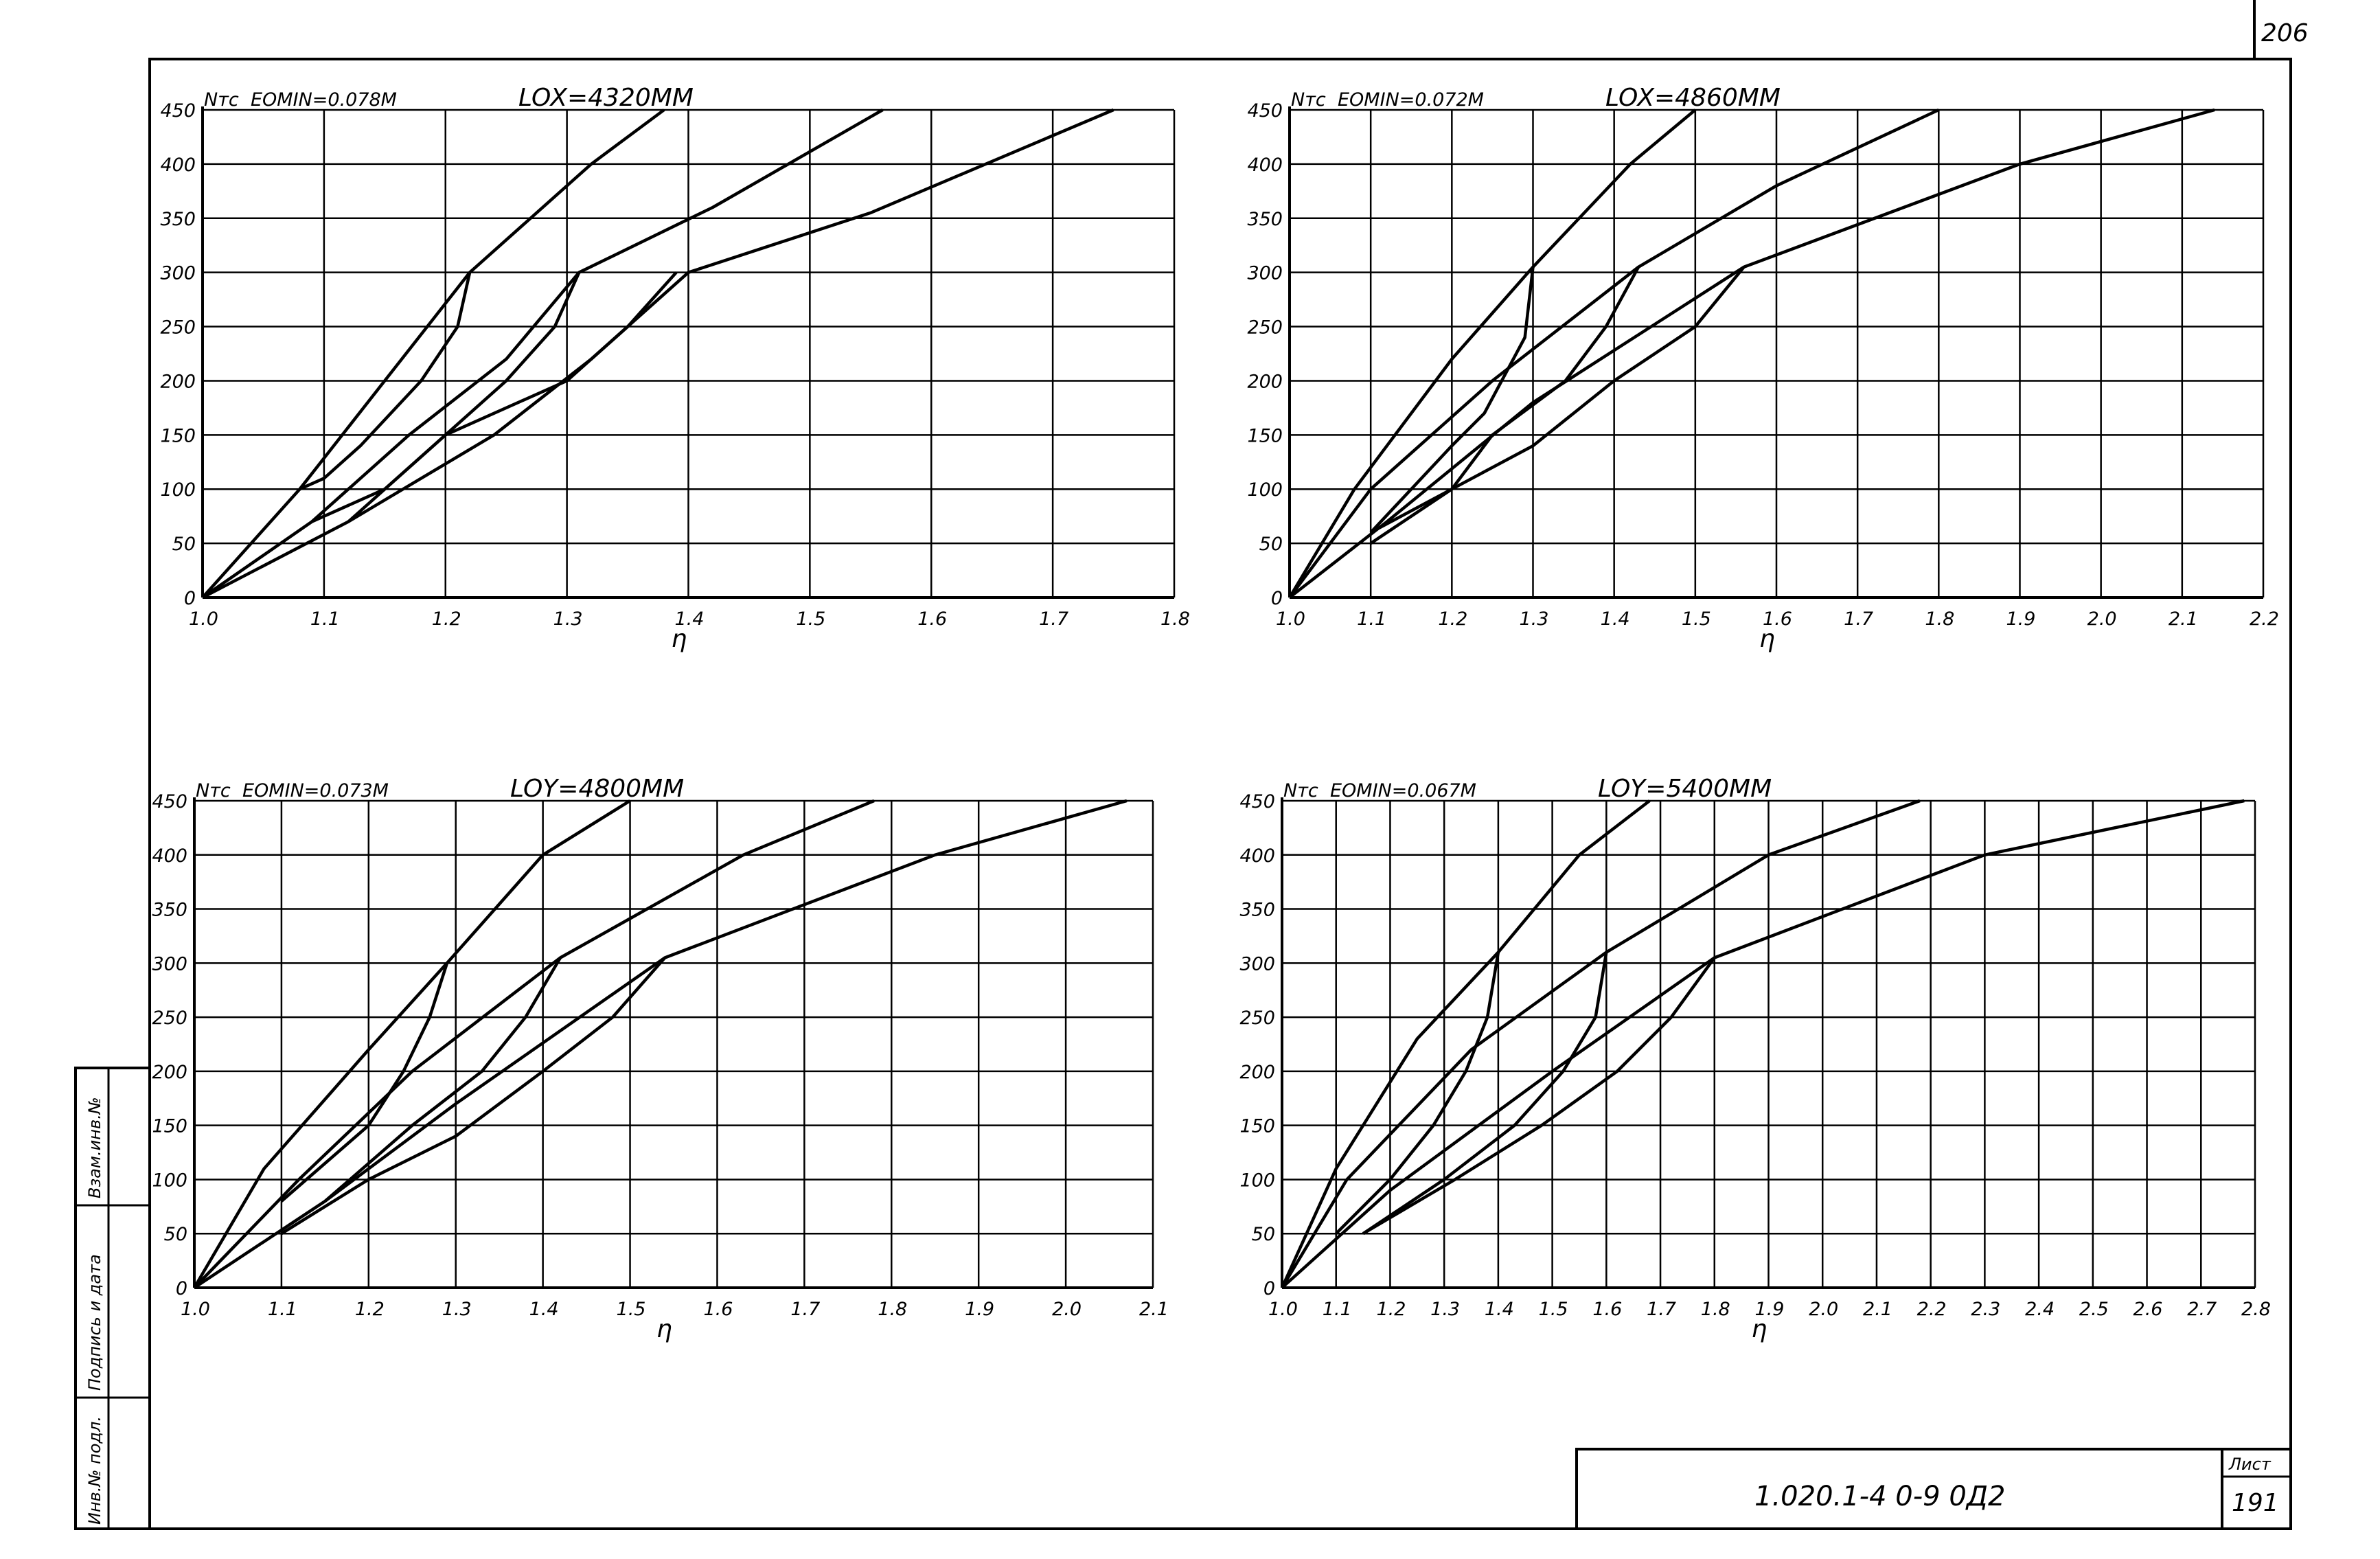  I want to click on x-tick-label: 2.4, so click(2040, 1309).